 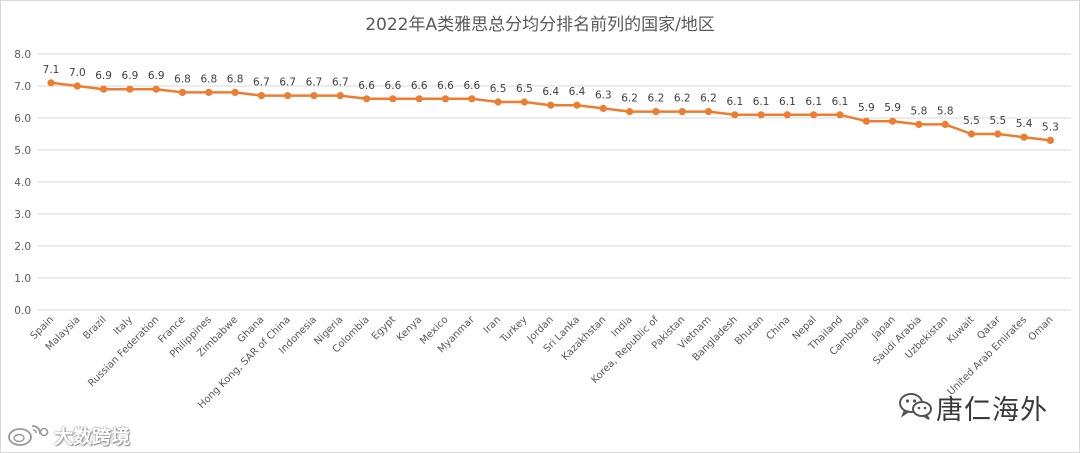 I want to click on chart-title: 2022年A类雅思总分均分排名前列的国家/地区, so click(x=540, y=25).